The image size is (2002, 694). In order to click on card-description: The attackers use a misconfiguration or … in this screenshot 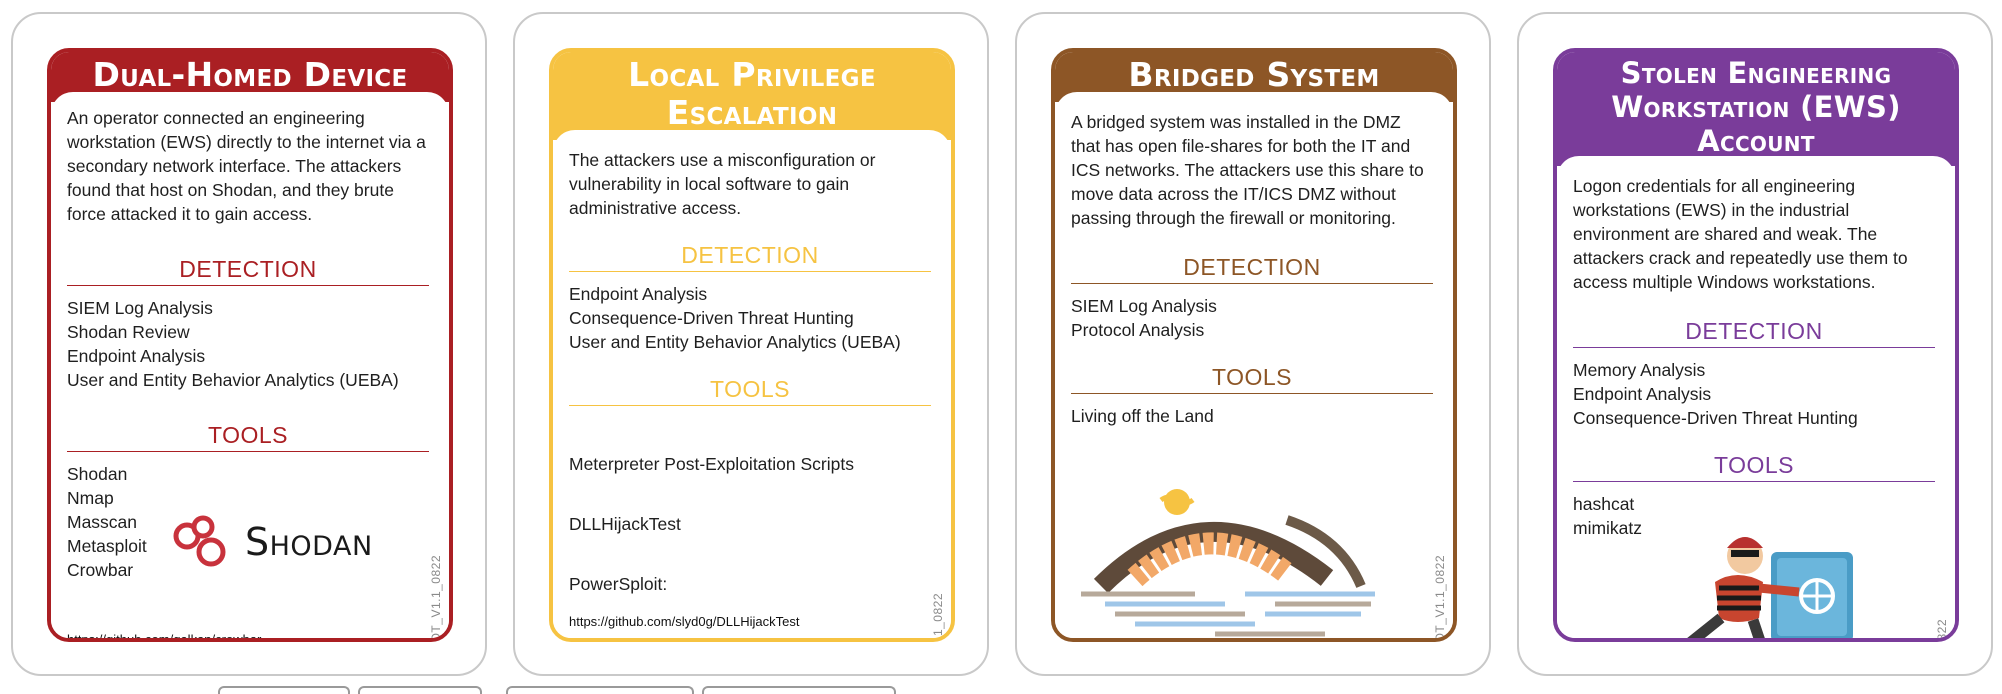, I will do `click(722, 184)`.